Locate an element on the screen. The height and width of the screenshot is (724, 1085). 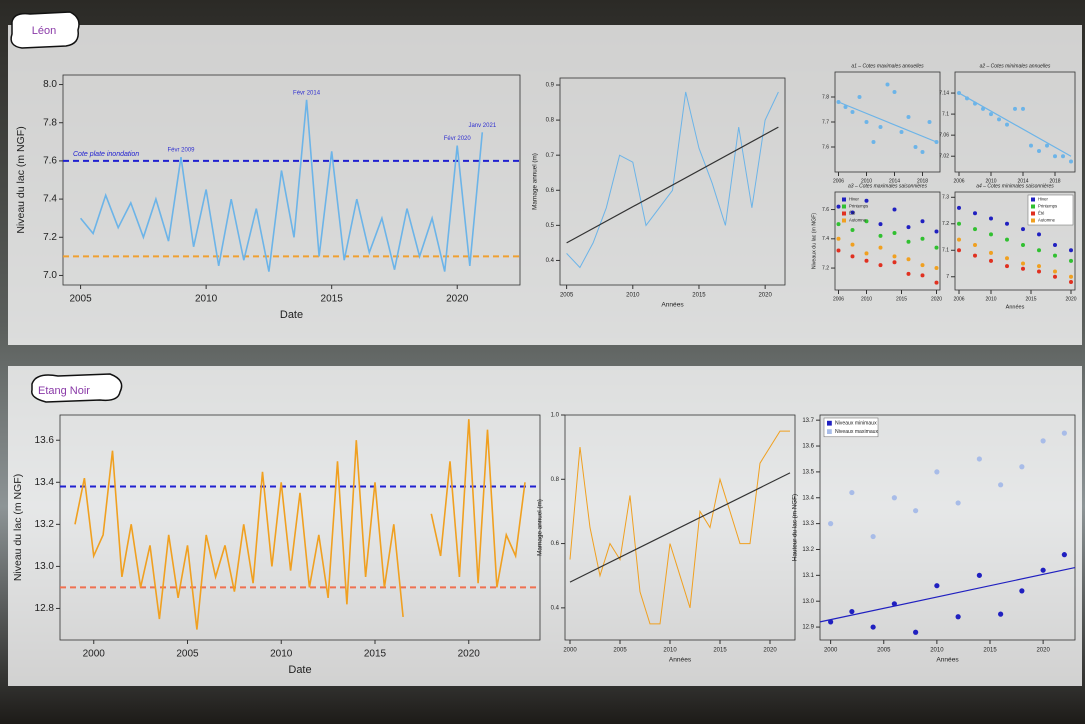
y-tick-label: 7.3 is located at coordinates (945, 198).